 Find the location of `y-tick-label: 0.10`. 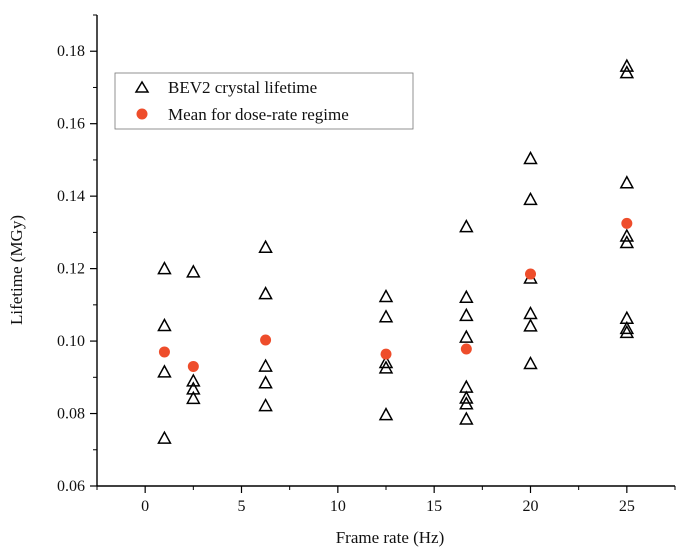

y-tick-label: 0.10 is located at coordinates (71, 341).